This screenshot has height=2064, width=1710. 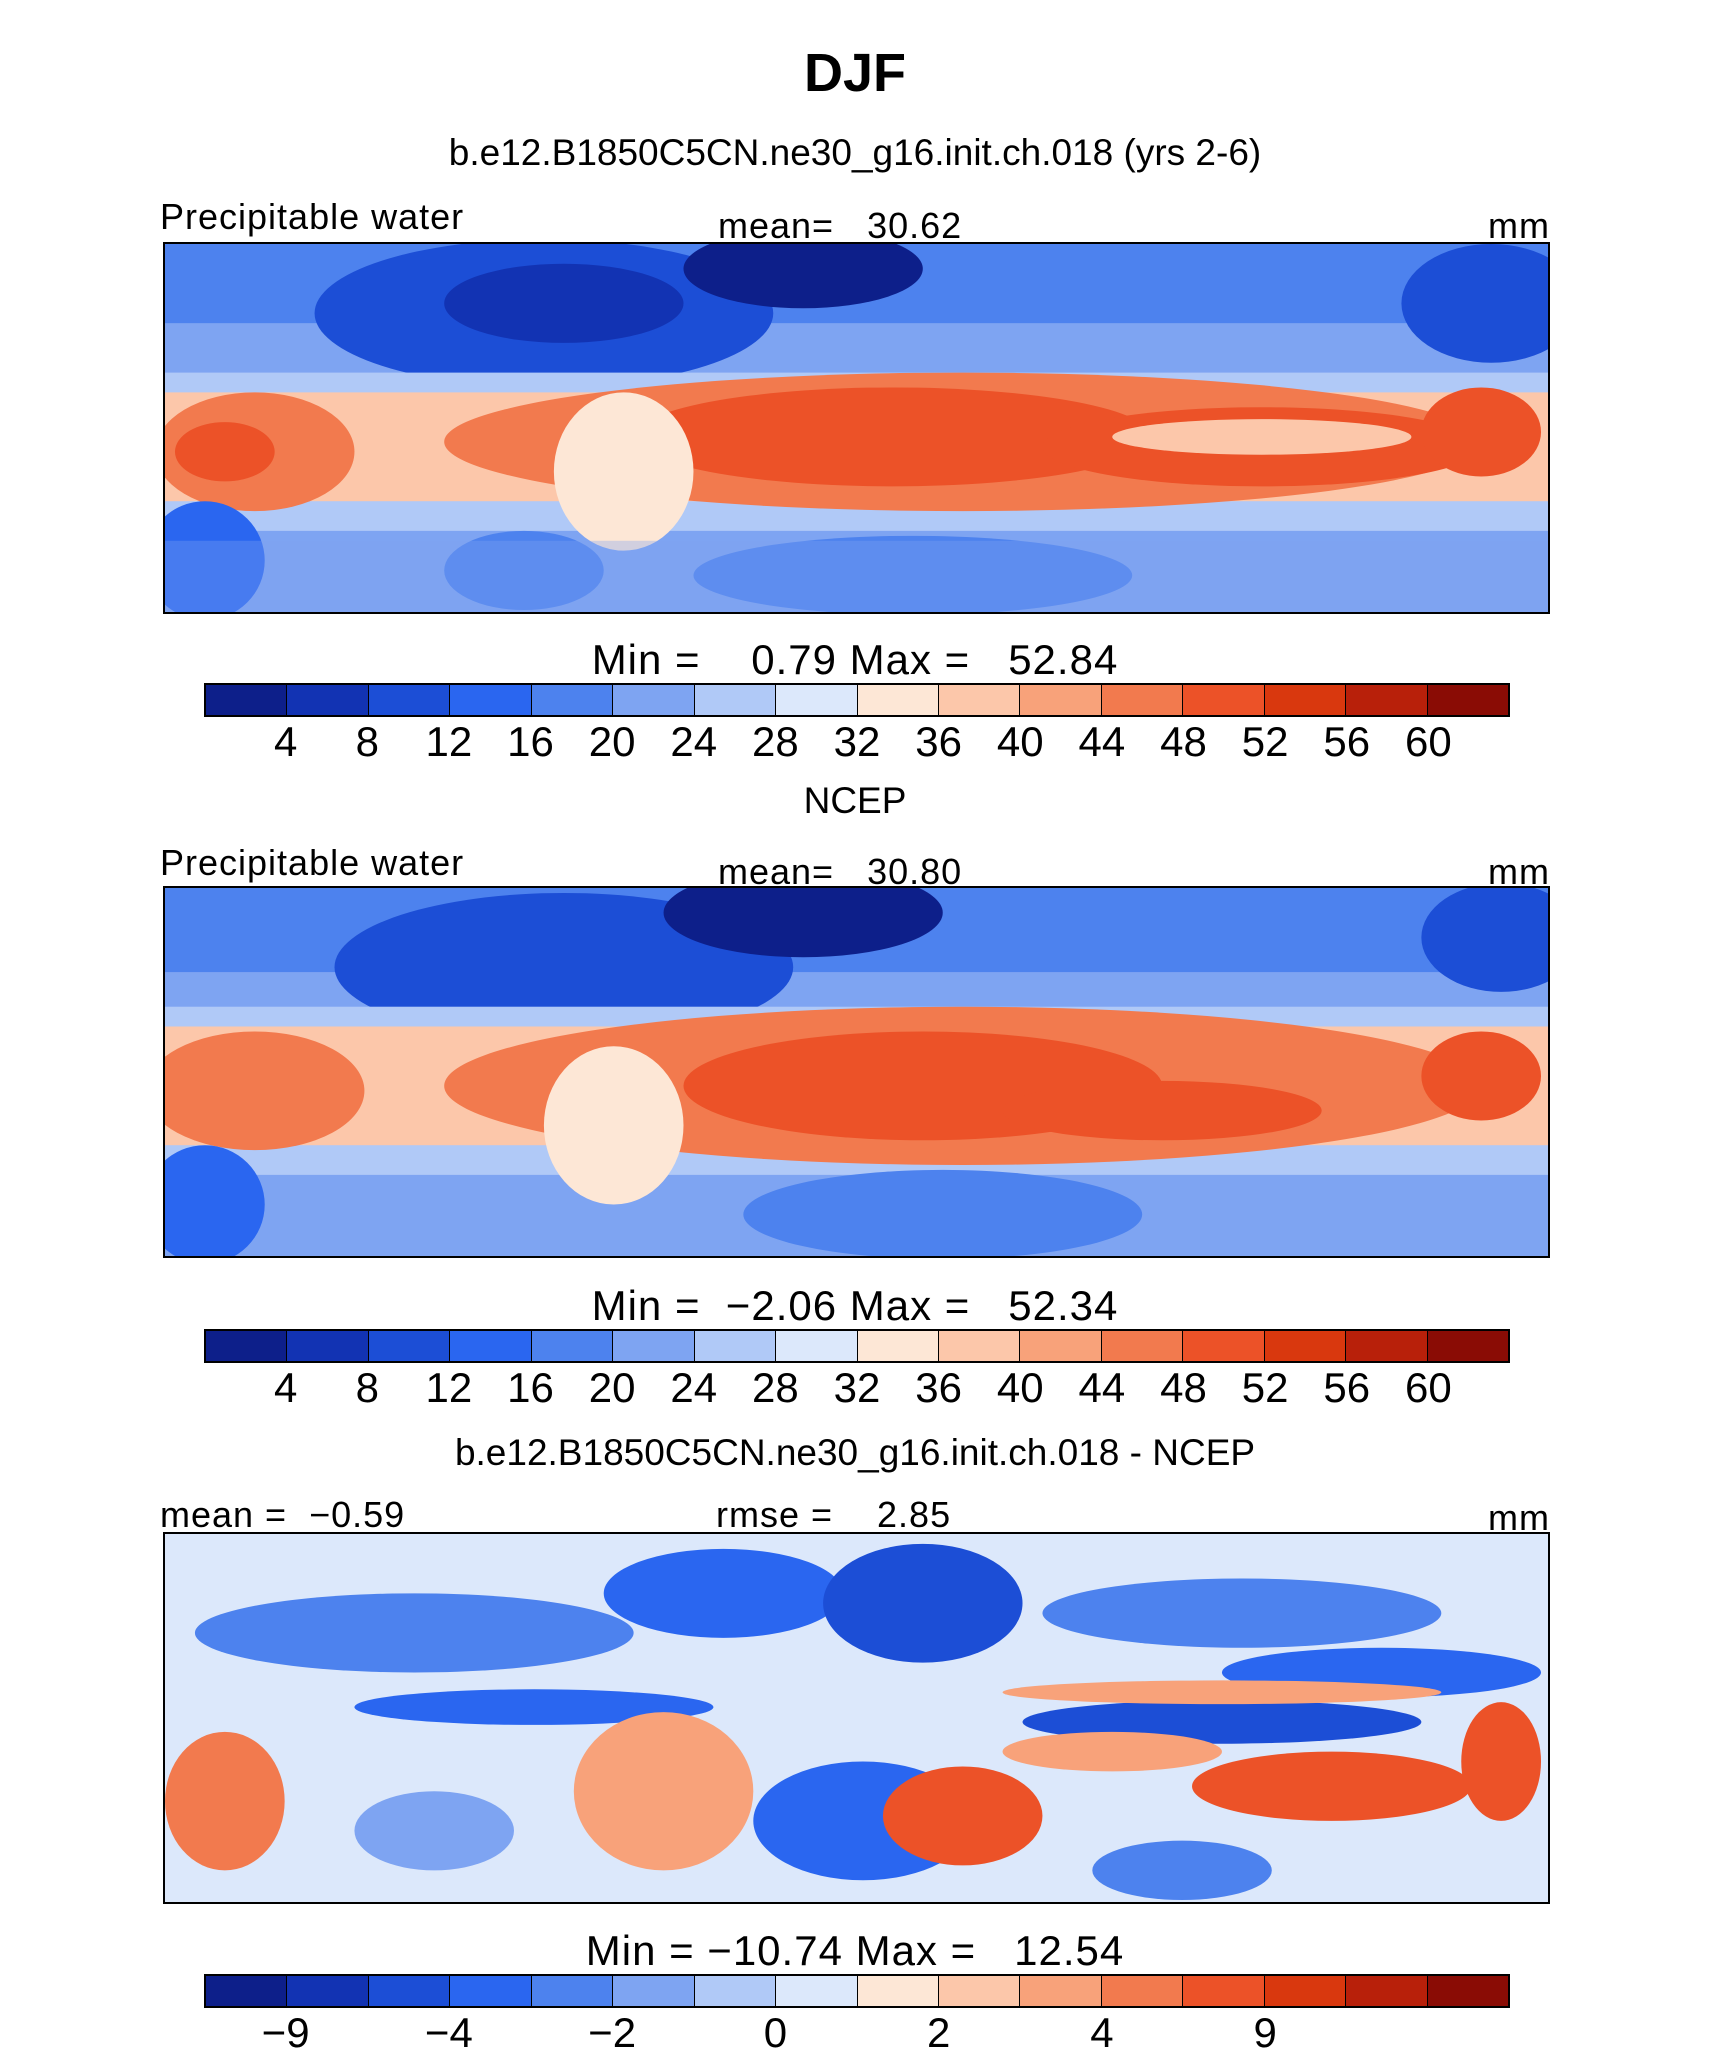 I want to click on panel-2-colorbar-ticks: 4 8 12 16 20 24 28 32 36 40 44 48 52 56 60, so click(x=857, y=1389).